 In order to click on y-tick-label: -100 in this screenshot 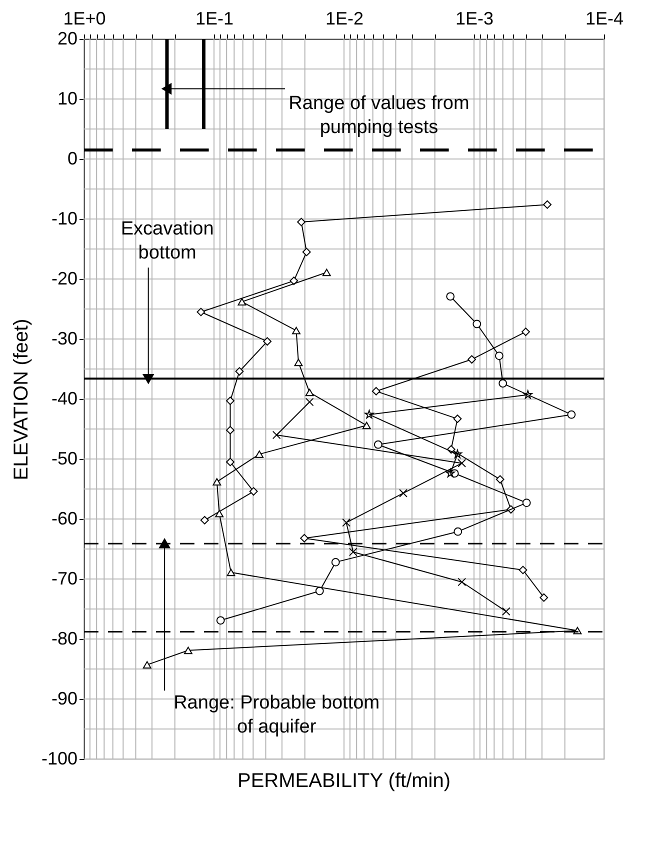, I will do `click(59, 758)`.